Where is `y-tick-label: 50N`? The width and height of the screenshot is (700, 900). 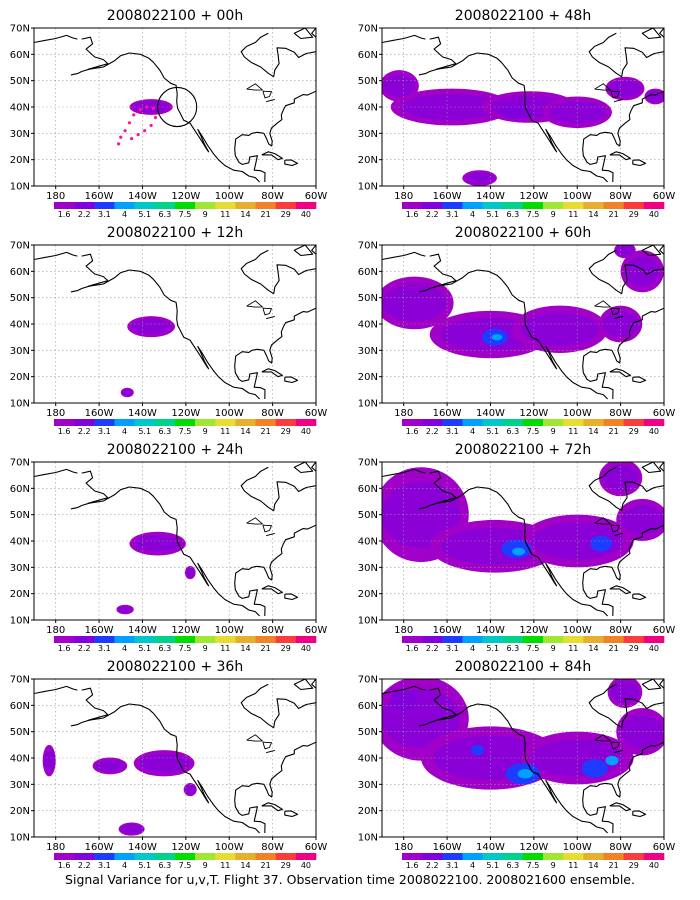 y-tick-label: 50N is located at coordinates (20, 732).